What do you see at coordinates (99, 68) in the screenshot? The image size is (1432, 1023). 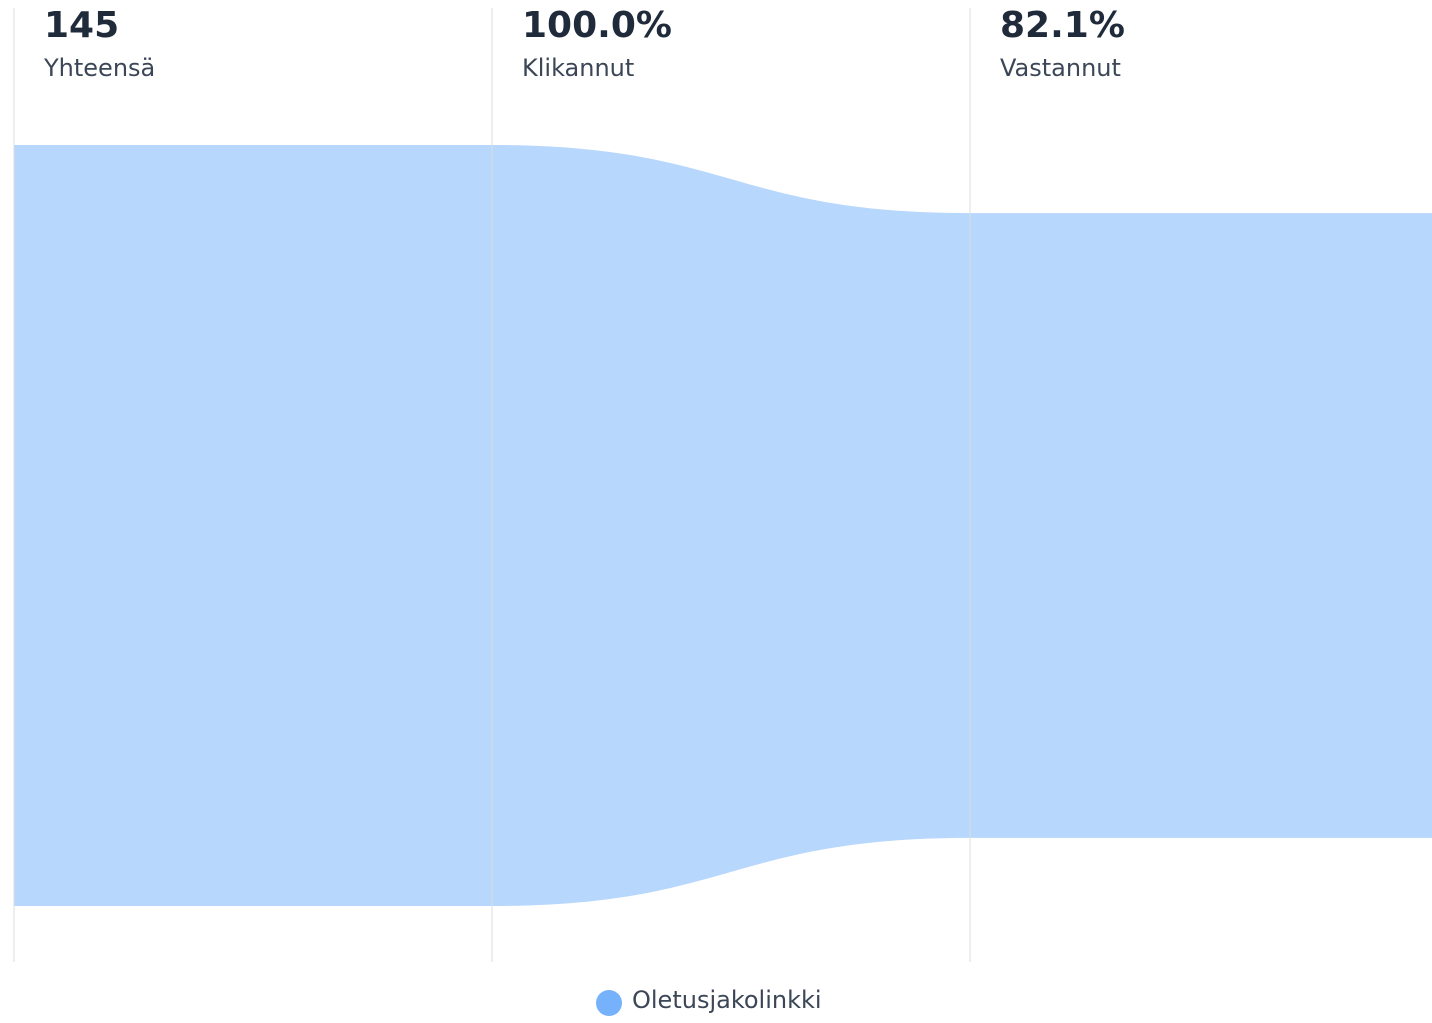 I see `stage-label: Yhteensä` at bounding box center [99, 68].